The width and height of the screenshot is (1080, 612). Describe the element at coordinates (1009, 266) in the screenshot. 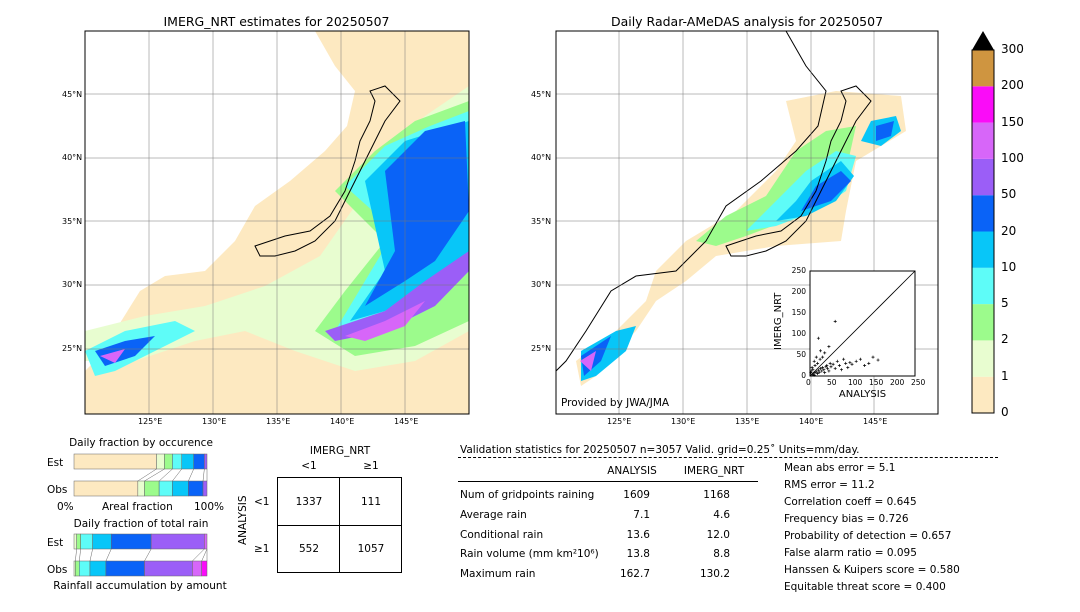

I see `colorbar-label: 10` at that location.